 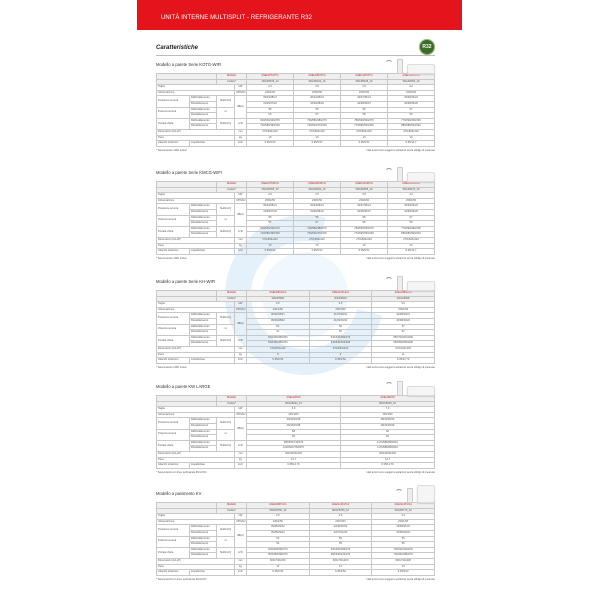 I want to click on product-code: 3NGF8250_10, so click(x=411, y=82).